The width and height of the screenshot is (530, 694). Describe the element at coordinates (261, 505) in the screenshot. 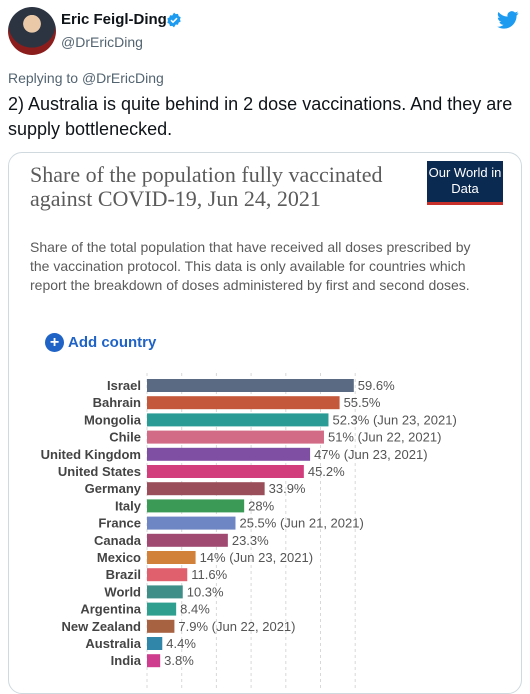

I see `value-label: 28%` at that location.